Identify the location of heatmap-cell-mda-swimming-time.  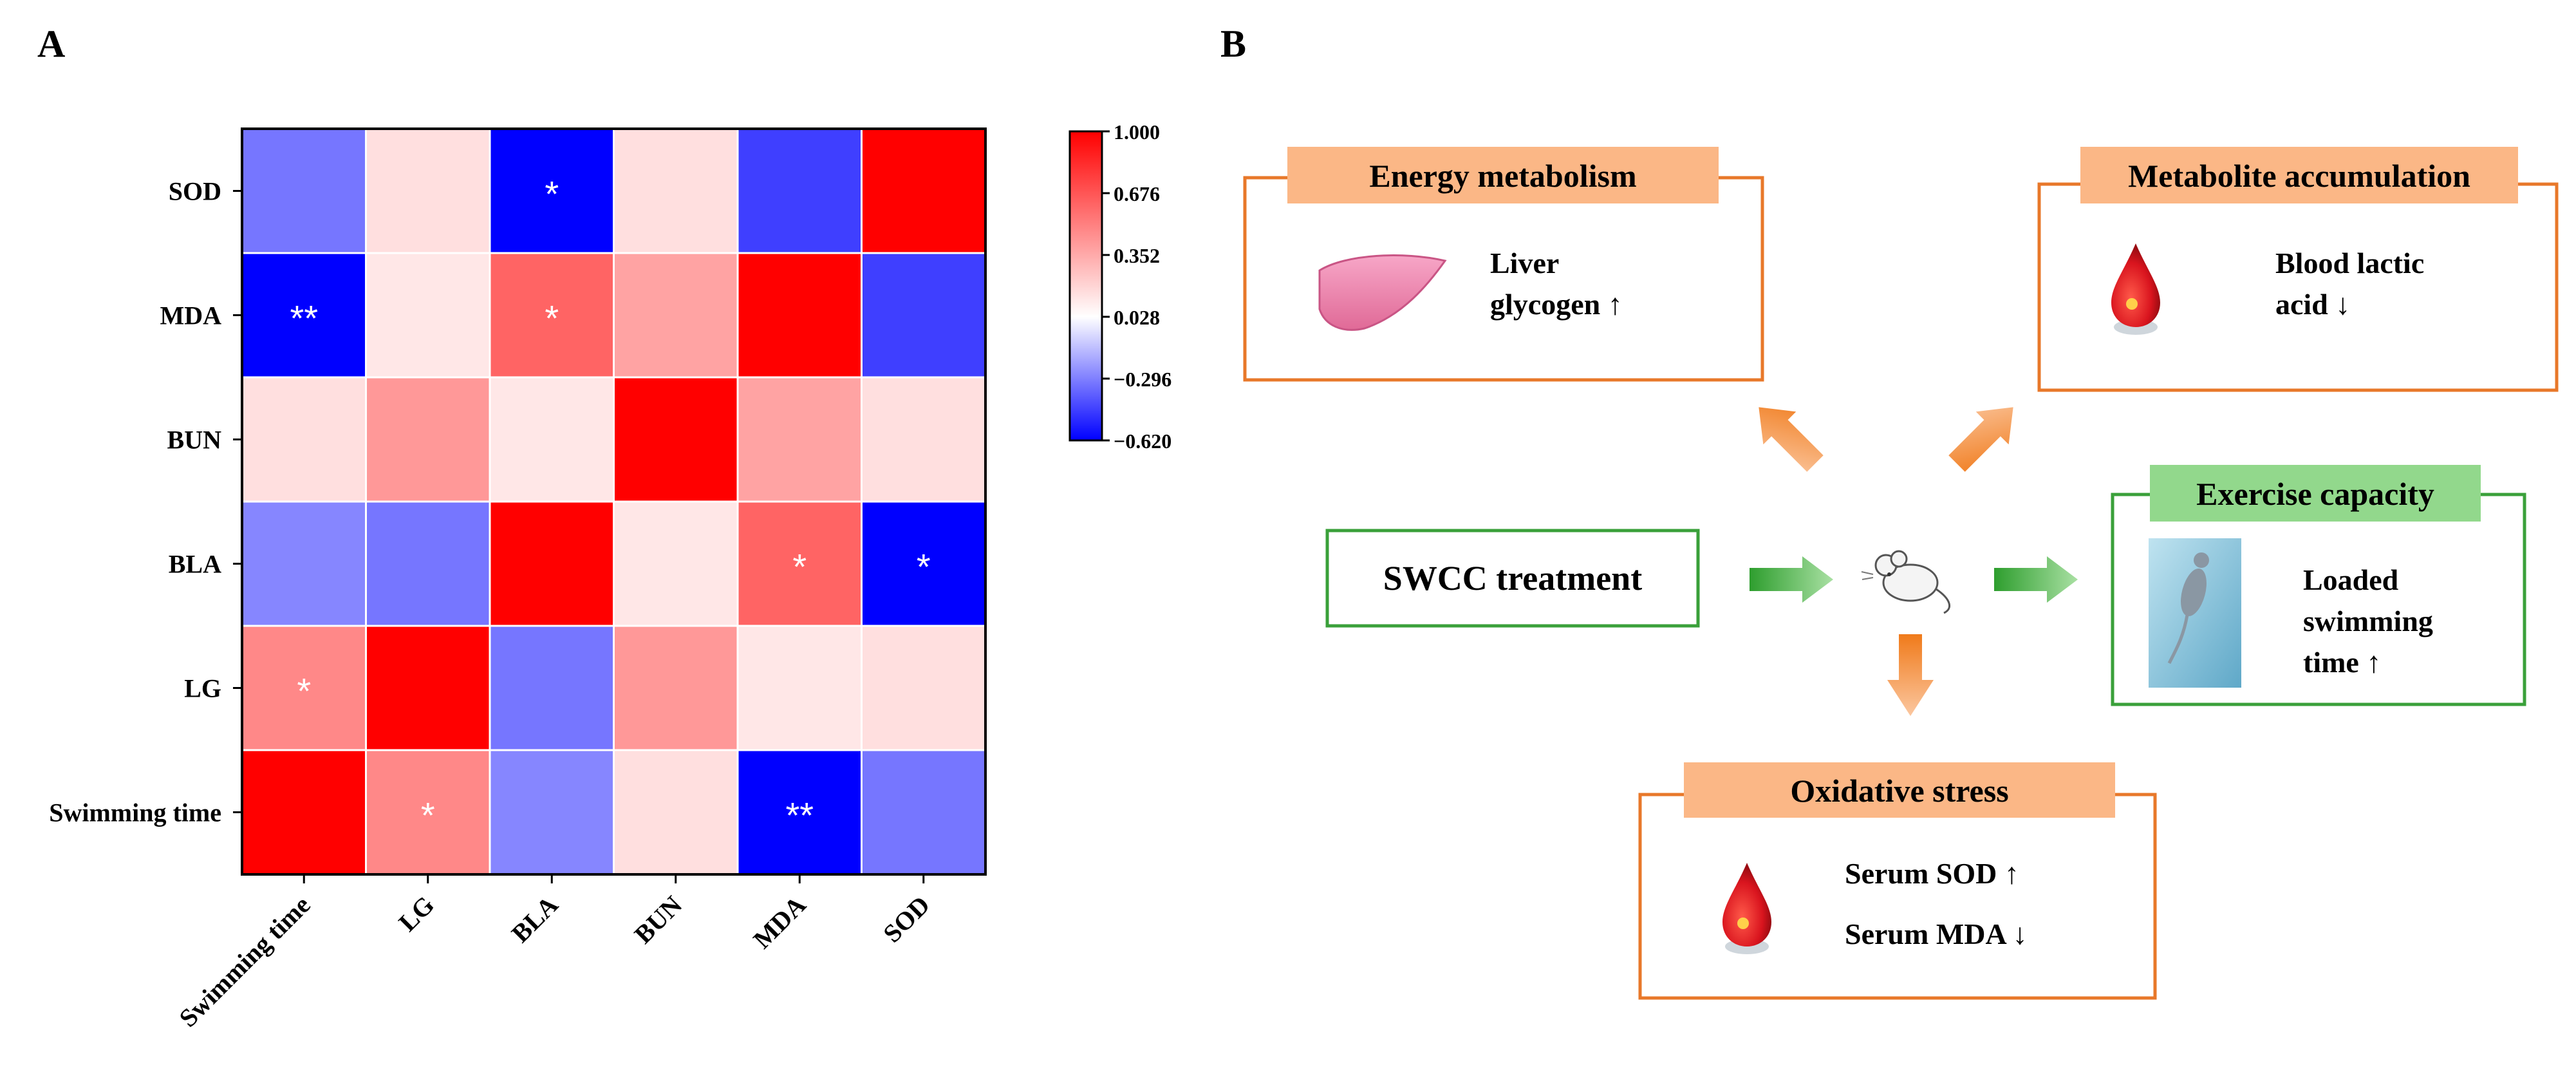
(304, 315).